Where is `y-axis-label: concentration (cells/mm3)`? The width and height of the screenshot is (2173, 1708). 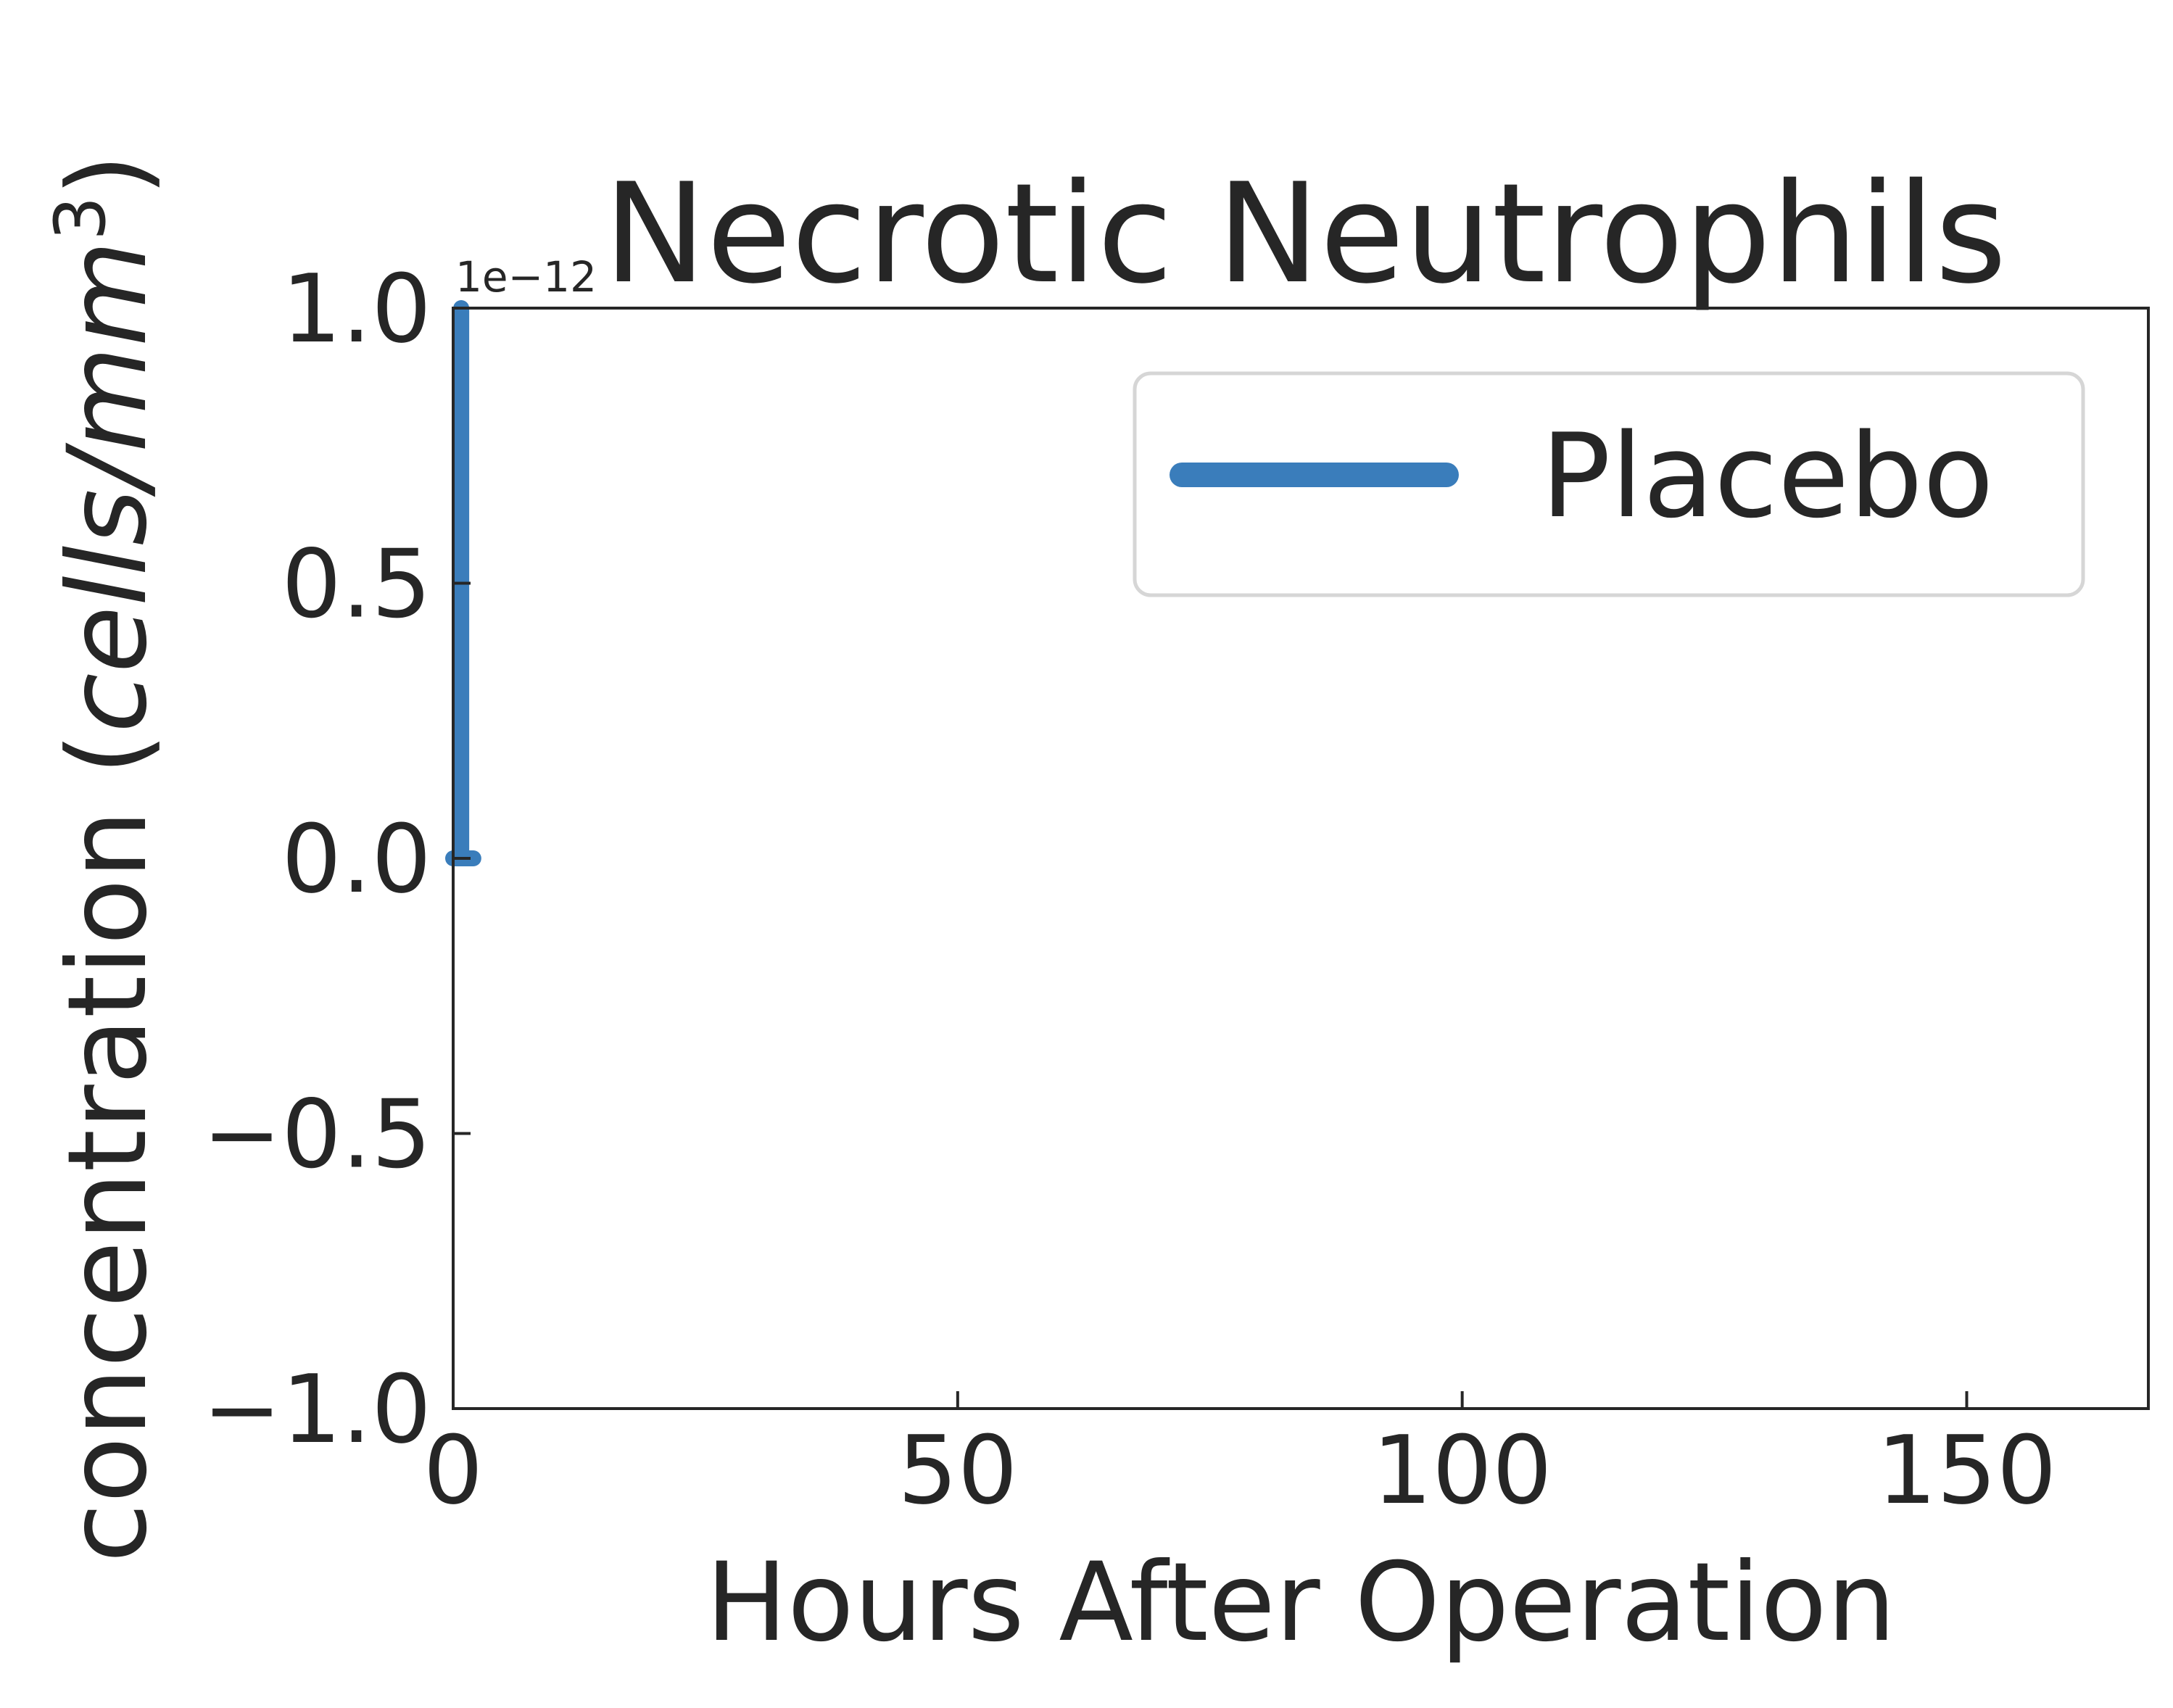
y-axis-label: concentration (cells/mm3) is located at coordinates (105, 858).